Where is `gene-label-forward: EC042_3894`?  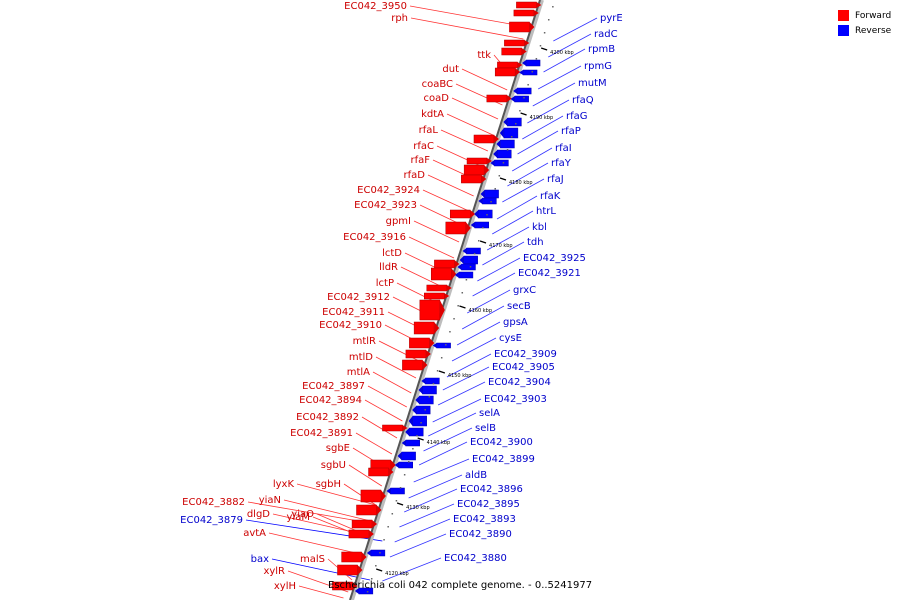 gene-label-forward: EC042_3894 is located at coordinates (330, 400).